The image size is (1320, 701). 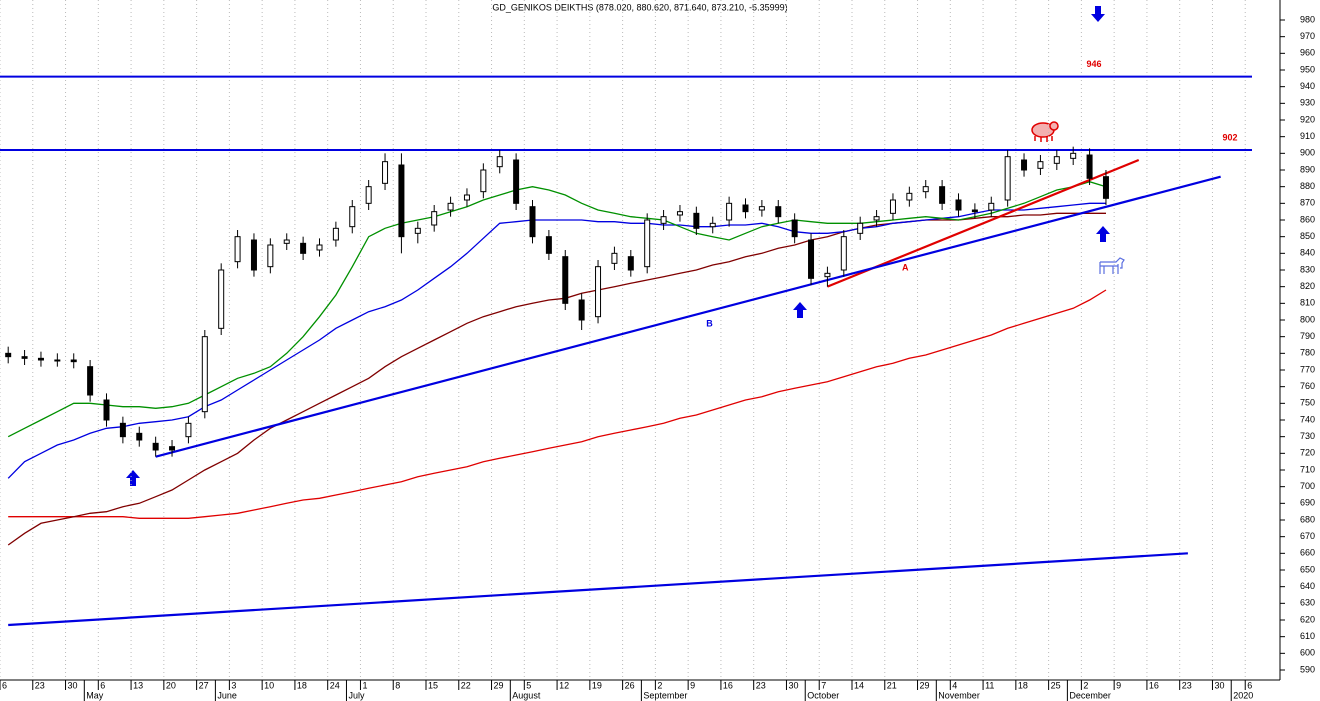 What do you see at coordinates (630, 685) in the screenshot?
I see `x-tick-label: 26` at bounding box center [630, 685].